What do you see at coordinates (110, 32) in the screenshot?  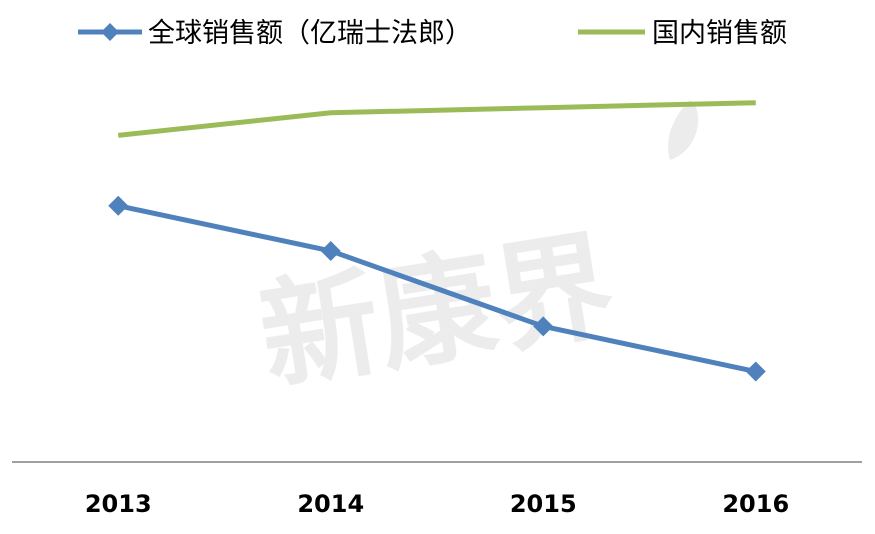 I see `legend-diamond-icon` at bounding box center [110, 32].